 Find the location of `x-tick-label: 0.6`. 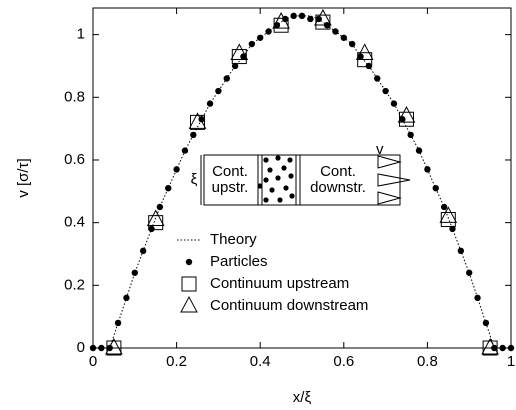

x-tick-label: 0.6 is located at coordinates (343, 361).